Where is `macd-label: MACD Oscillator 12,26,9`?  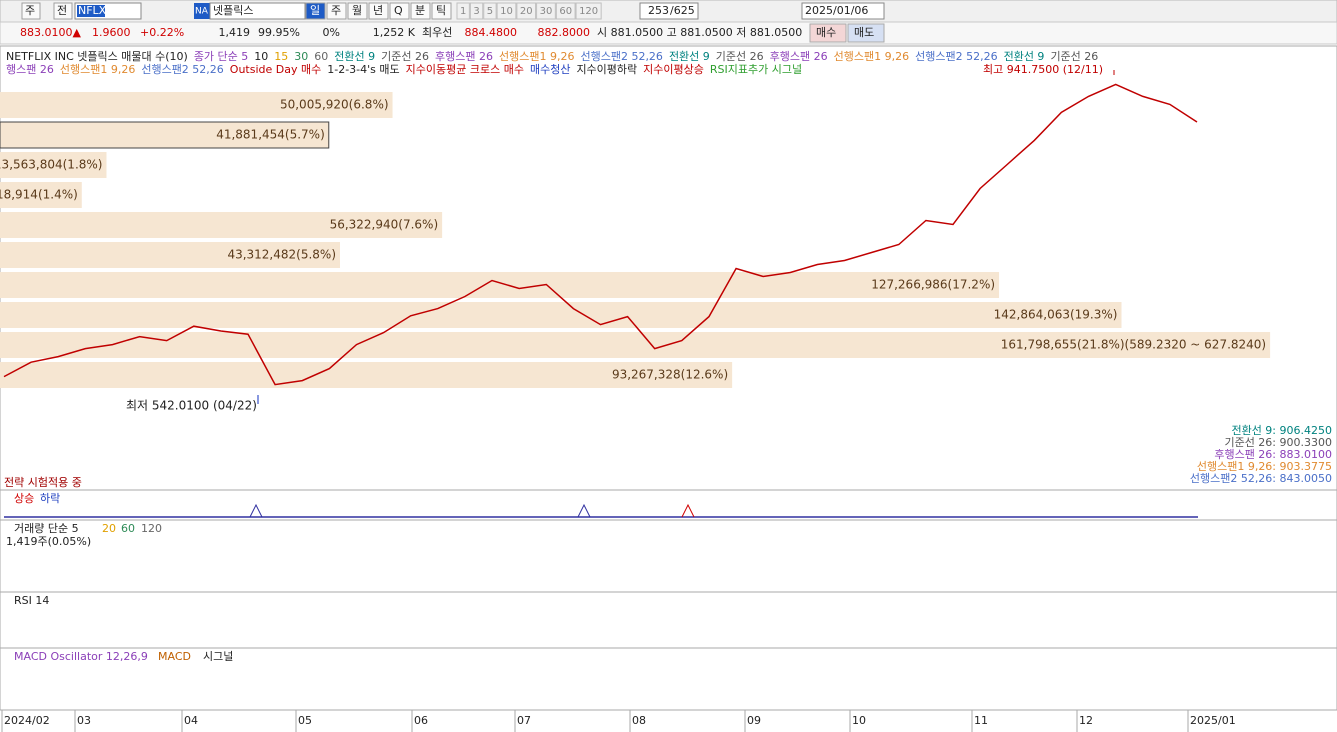 macd-label: MACD Oscillator 12,26,9 is located at coordinates (81, 656).